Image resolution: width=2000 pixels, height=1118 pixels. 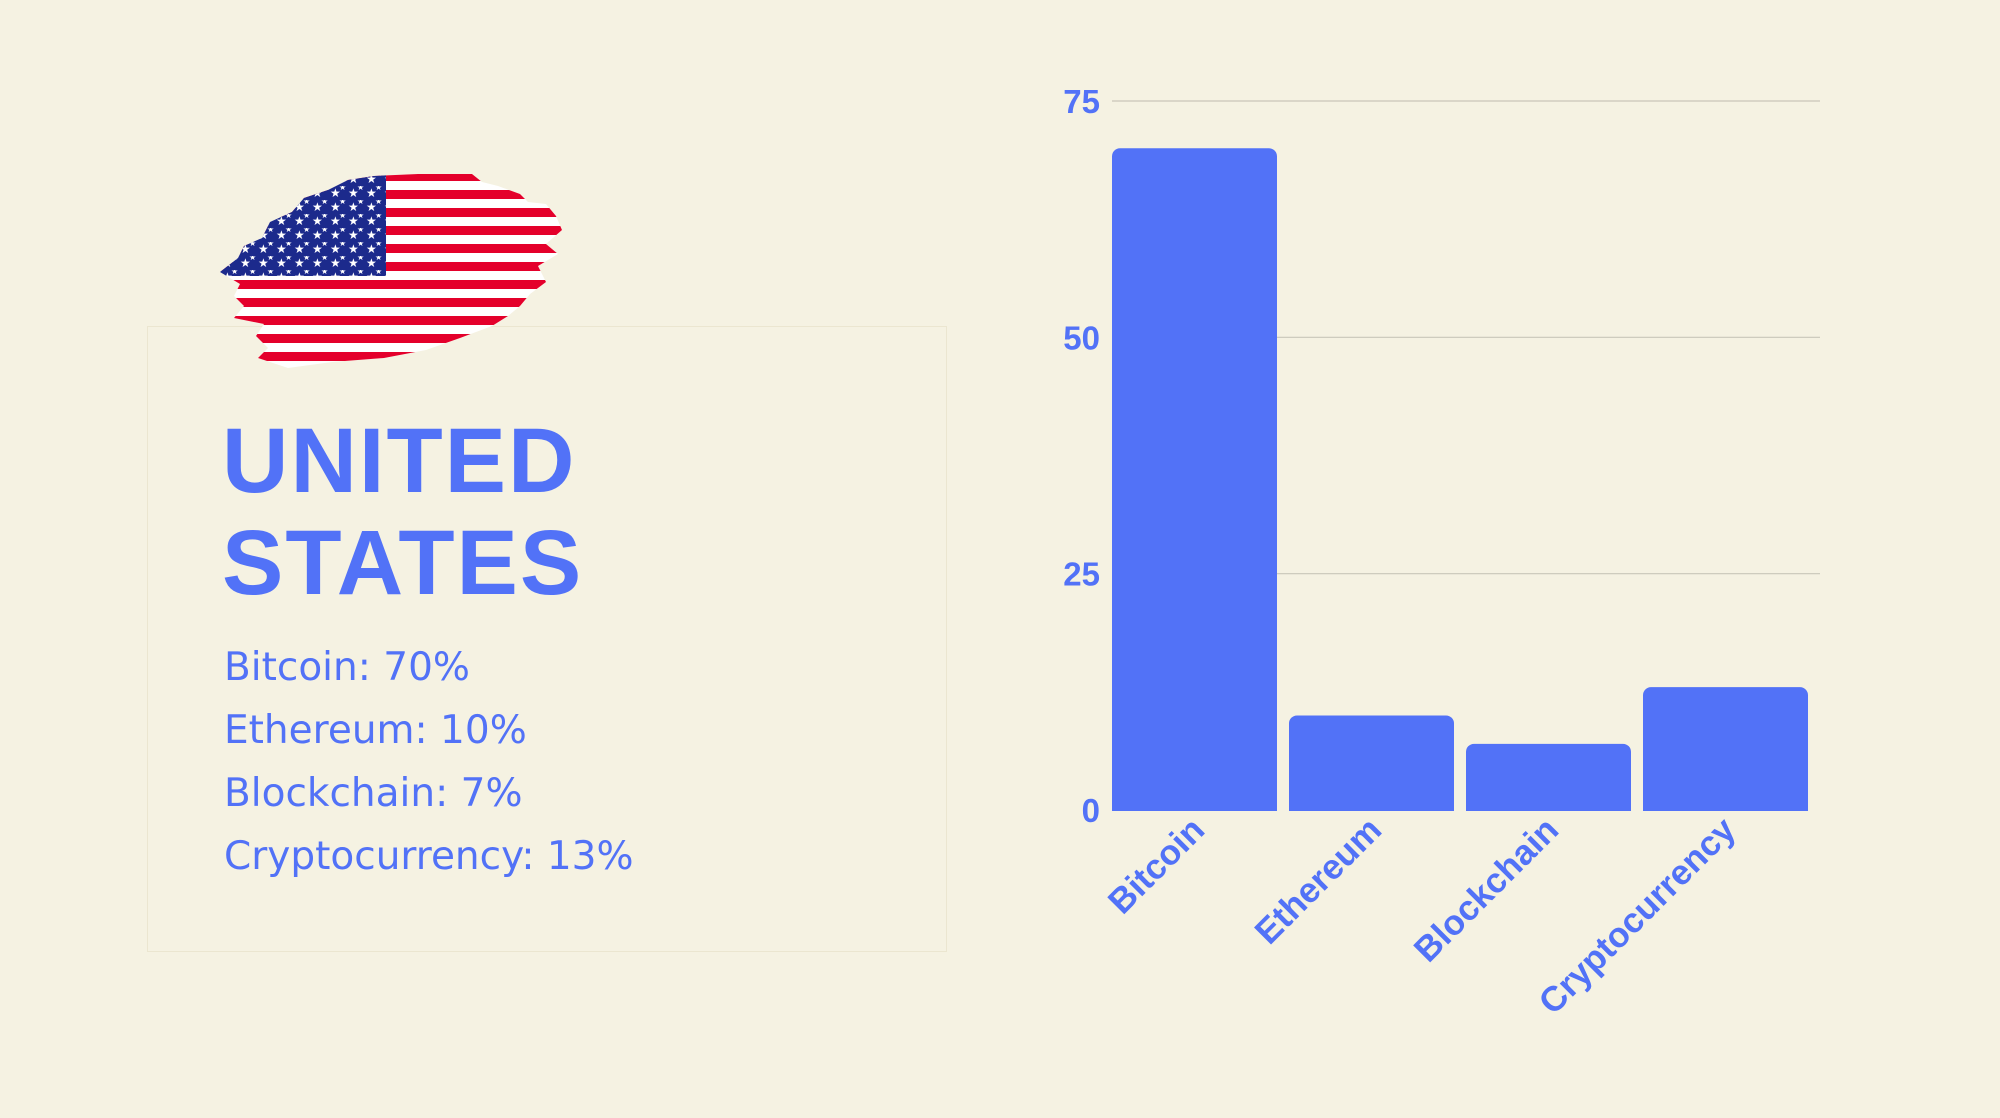 I want to click on bar-base-blockchain, so click(x=1548, y=805).